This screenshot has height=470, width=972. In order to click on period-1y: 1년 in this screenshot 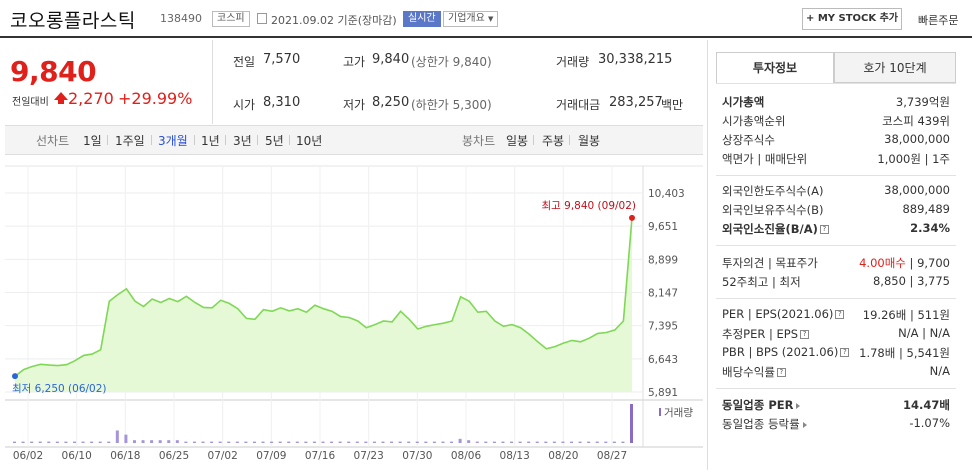, I will do `click(210, 141)`.